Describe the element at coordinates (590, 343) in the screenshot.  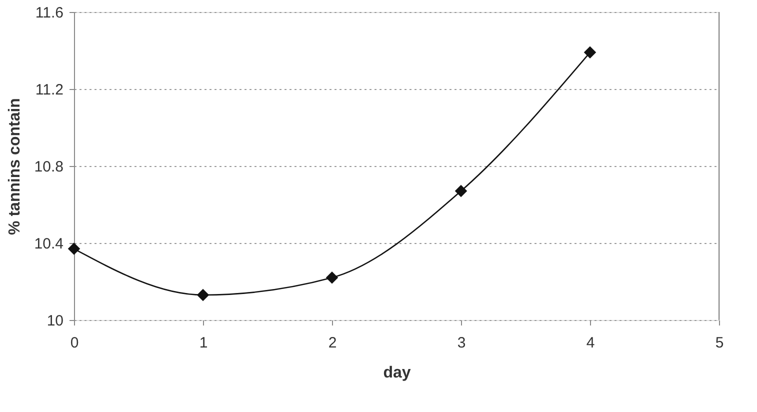
I see `x-tick-label: 4` at that location.